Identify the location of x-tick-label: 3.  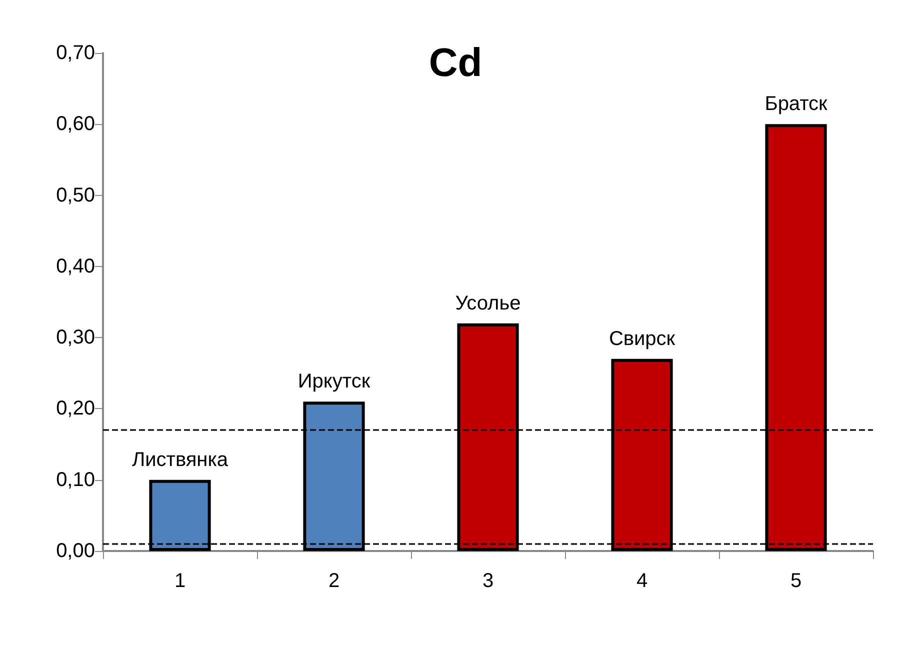
(488, 581).